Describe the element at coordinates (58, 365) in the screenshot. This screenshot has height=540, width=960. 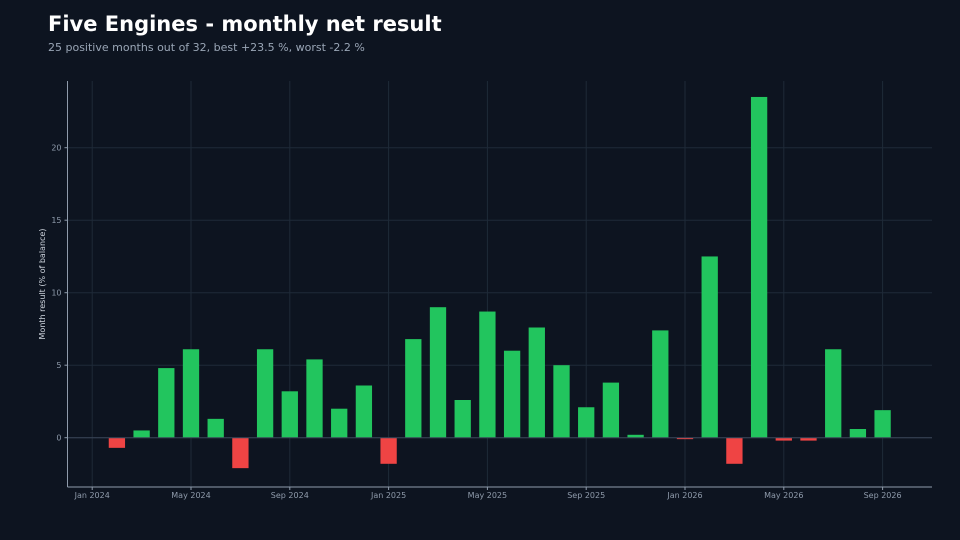
I see `y-tick-label: 5` at that location.